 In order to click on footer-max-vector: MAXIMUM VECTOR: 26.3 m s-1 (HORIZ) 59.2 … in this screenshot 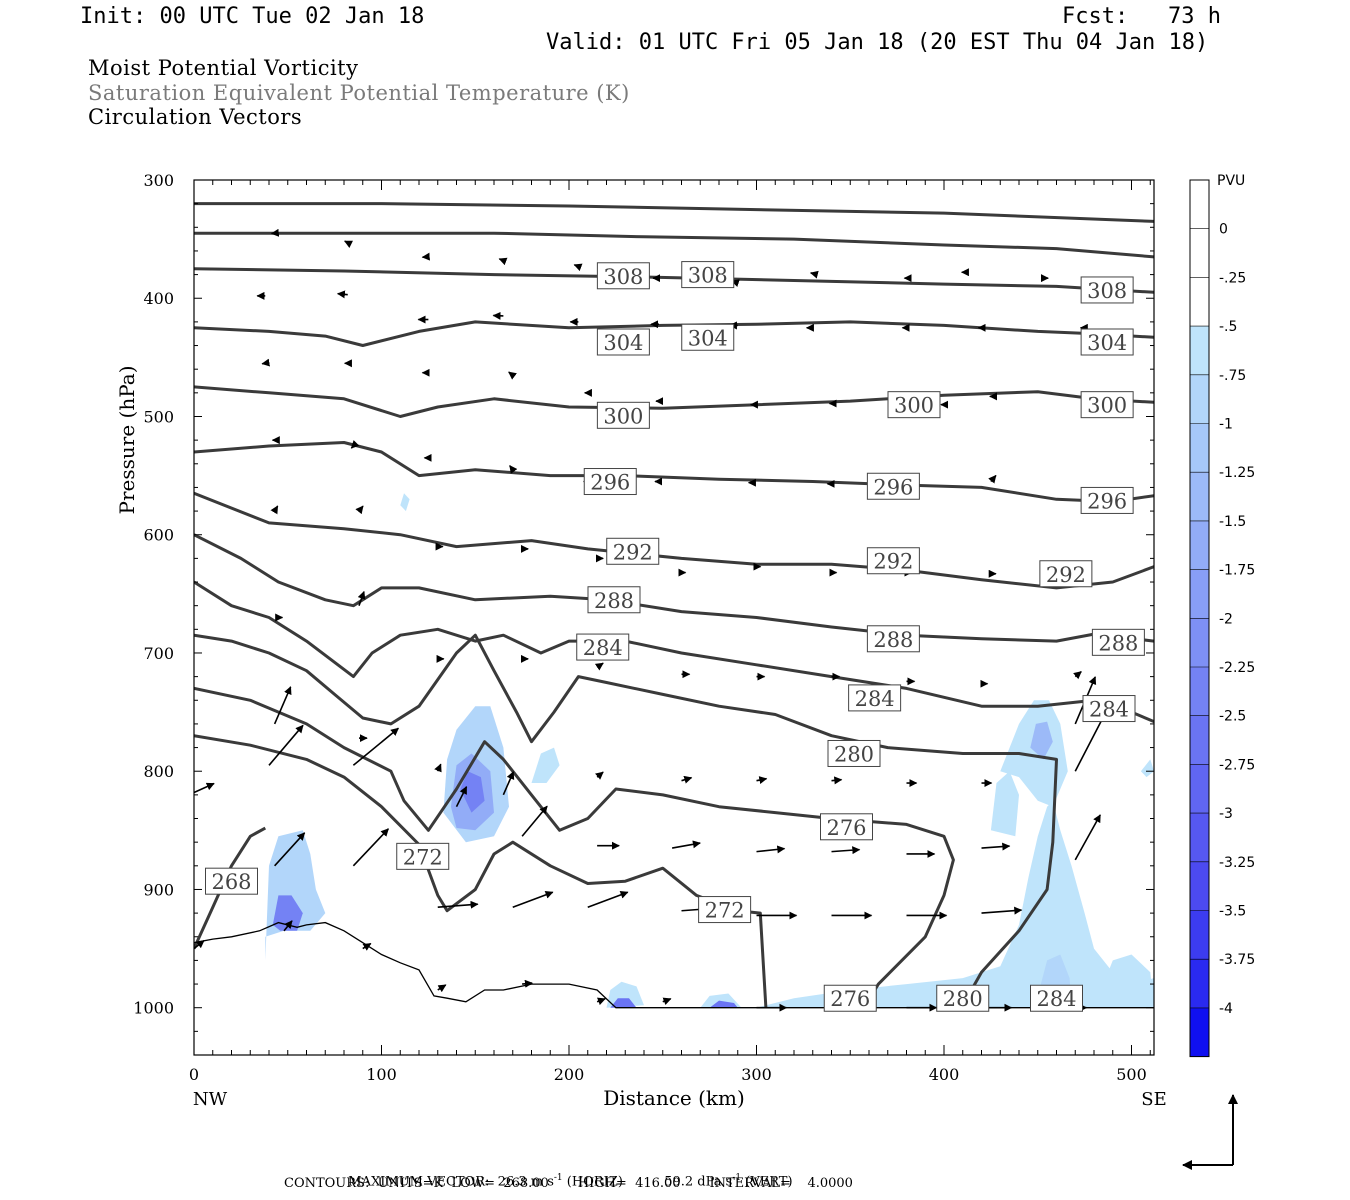, I will do `click(566, 1174)`.